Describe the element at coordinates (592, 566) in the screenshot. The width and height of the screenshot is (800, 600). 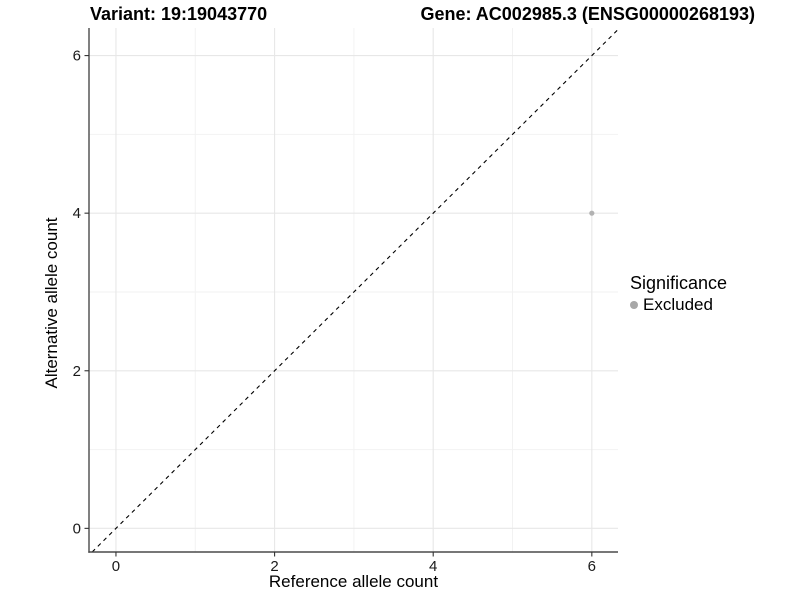
I see `x-tick-label: 6` at that location.